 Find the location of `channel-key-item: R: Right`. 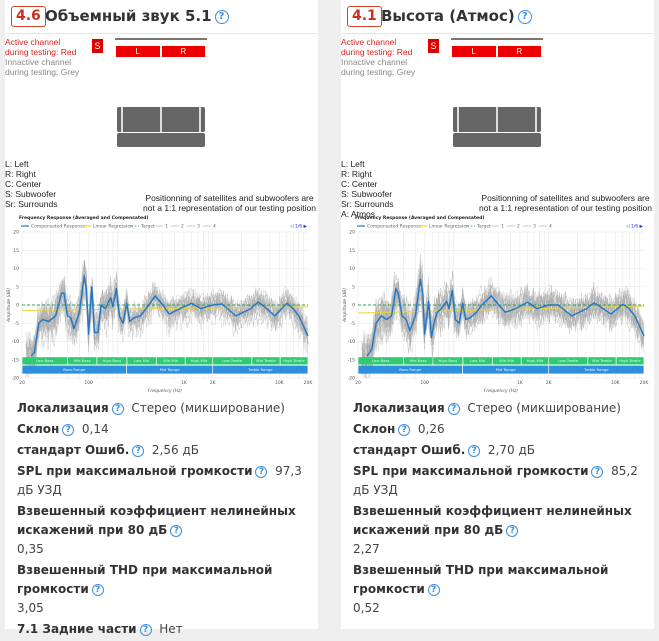

channel-key-item: R: Right is located at coordinates (356, 174).